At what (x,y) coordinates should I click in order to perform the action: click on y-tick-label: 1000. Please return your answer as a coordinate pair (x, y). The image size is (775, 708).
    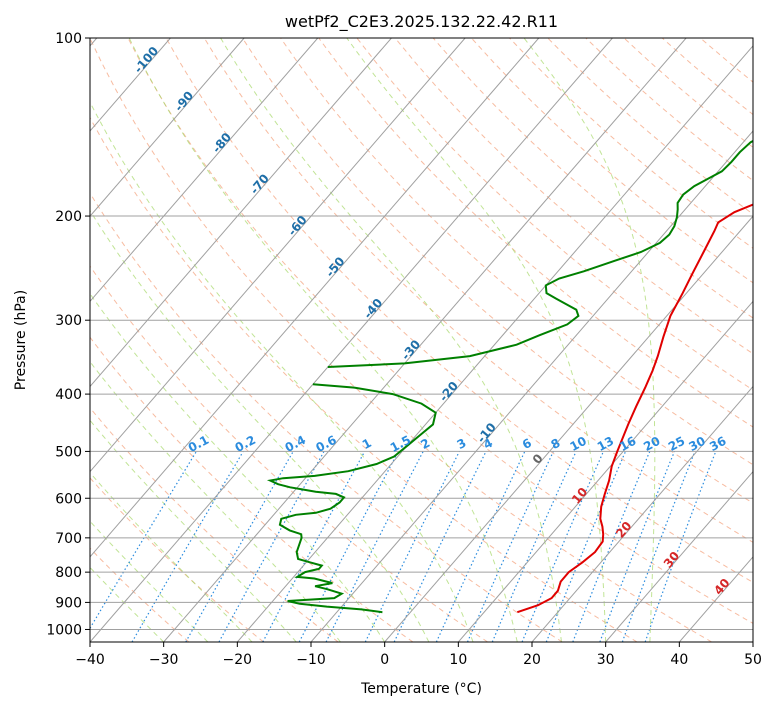
    Looking at the image, I should click on (64, 630).